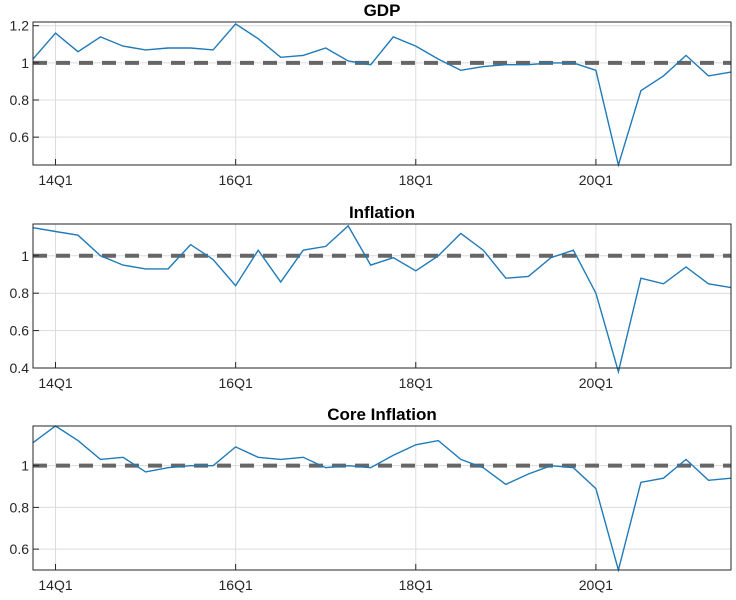 The width and height of the screenshot is (736, 600). What do you see at coordinates (20, 368) in the screenshot?
I see `y-tick-label: 0.4` at bounding box center [20, 368].